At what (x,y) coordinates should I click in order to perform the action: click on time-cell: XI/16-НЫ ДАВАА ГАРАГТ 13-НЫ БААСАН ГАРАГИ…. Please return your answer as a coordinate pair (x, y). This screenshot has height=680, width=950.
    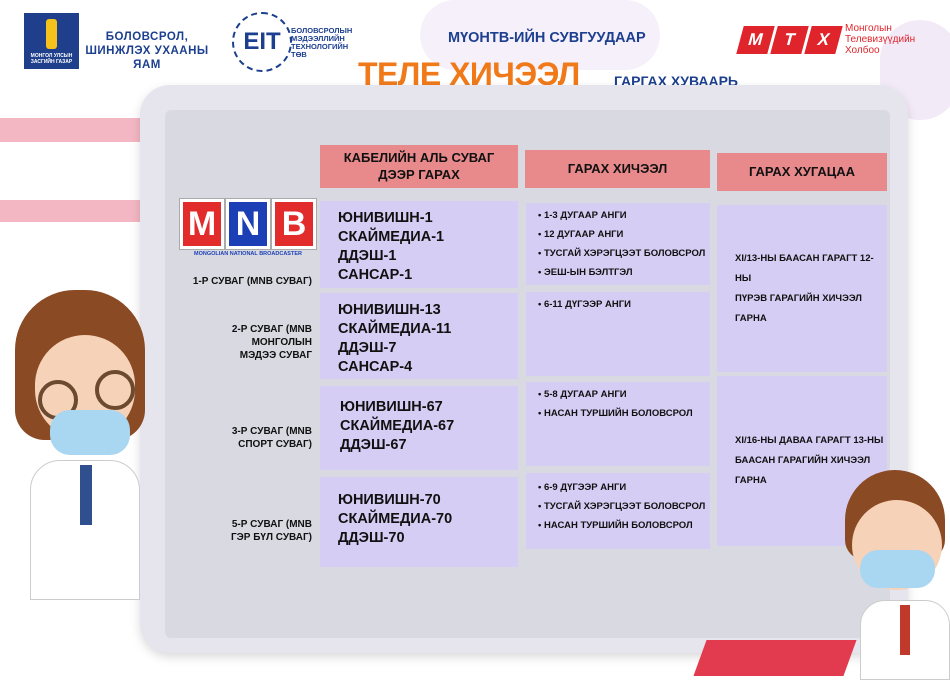
    Looking at the image, I should click on (802, 461).